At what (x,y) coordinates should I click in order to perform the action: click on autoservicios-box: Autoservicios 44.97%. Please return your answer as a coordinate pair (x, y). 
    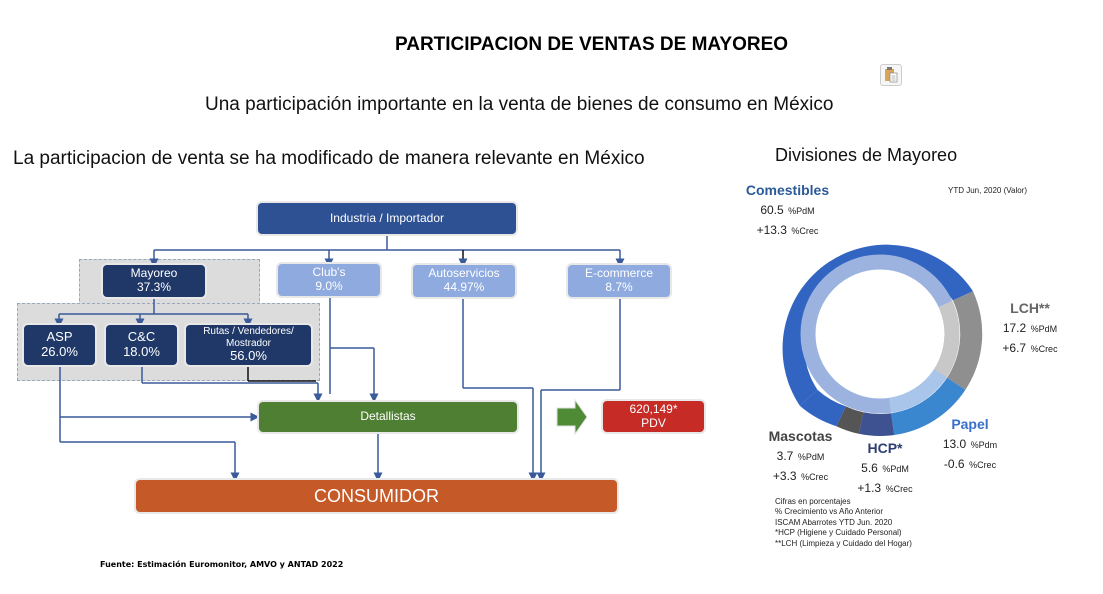
    Looking at the image, I should click on (464, 281).